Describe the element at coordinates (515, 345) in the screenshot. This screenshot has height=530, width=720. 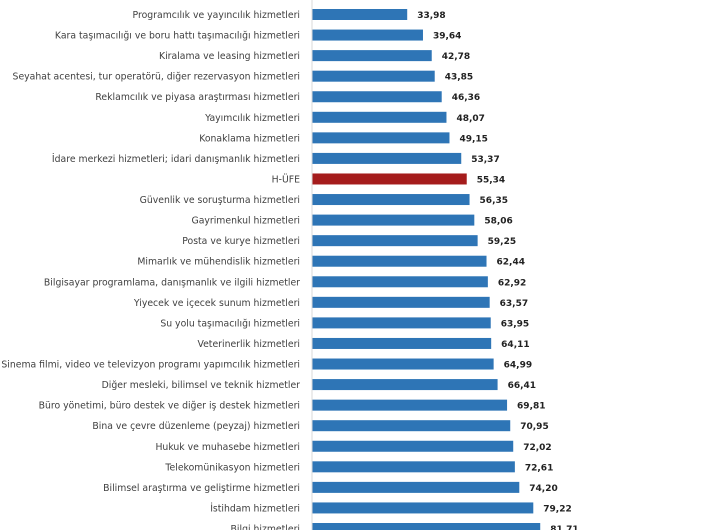
I see `data-label: 64,11` at that location.